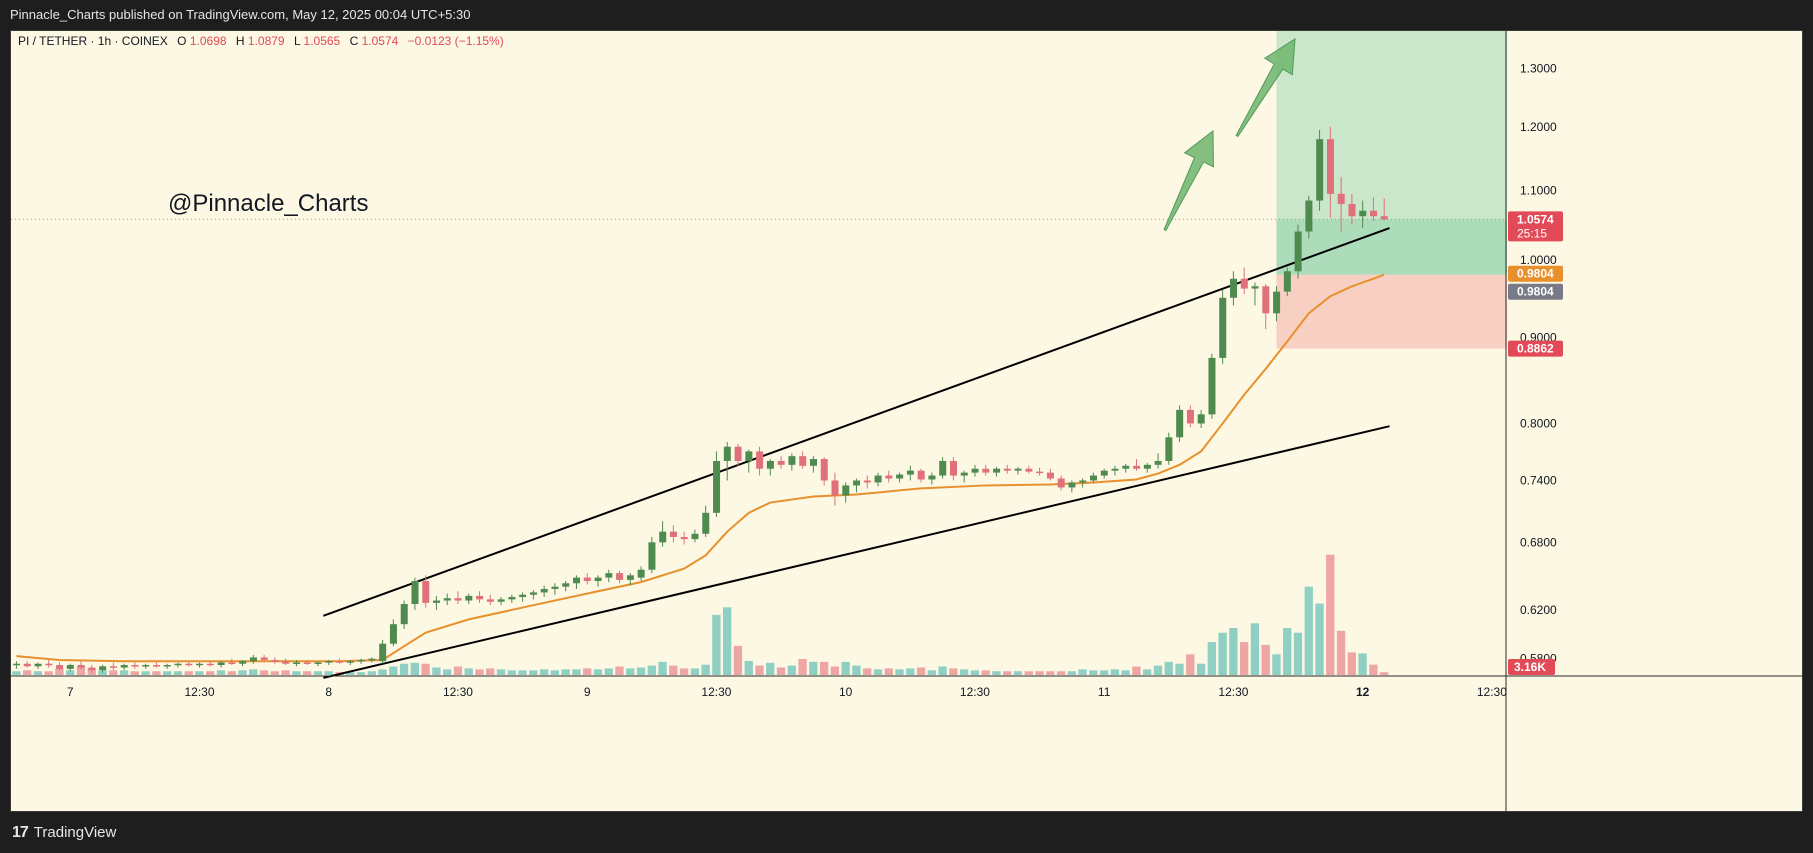 The image size is (1813, 853). Describe the element at coordinates (1531, 667) in the screenshot. I see `volume-tag-bg` at that location.